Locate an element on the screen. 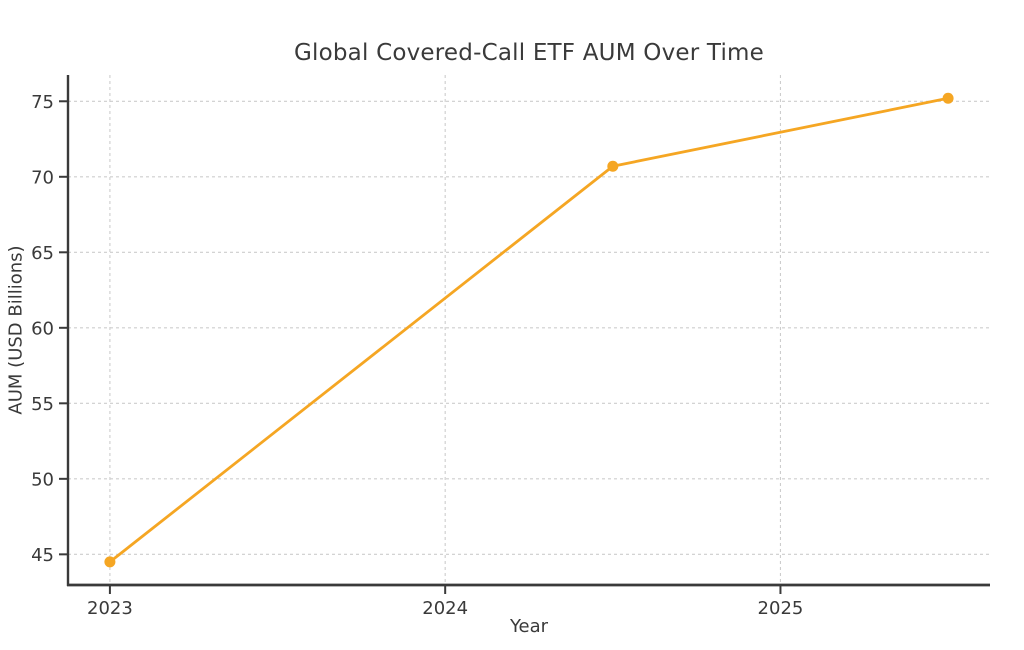 The height and width of the screenshot is (650, 1024). y-tick-label: 60 is located at coordinates (42, 328).